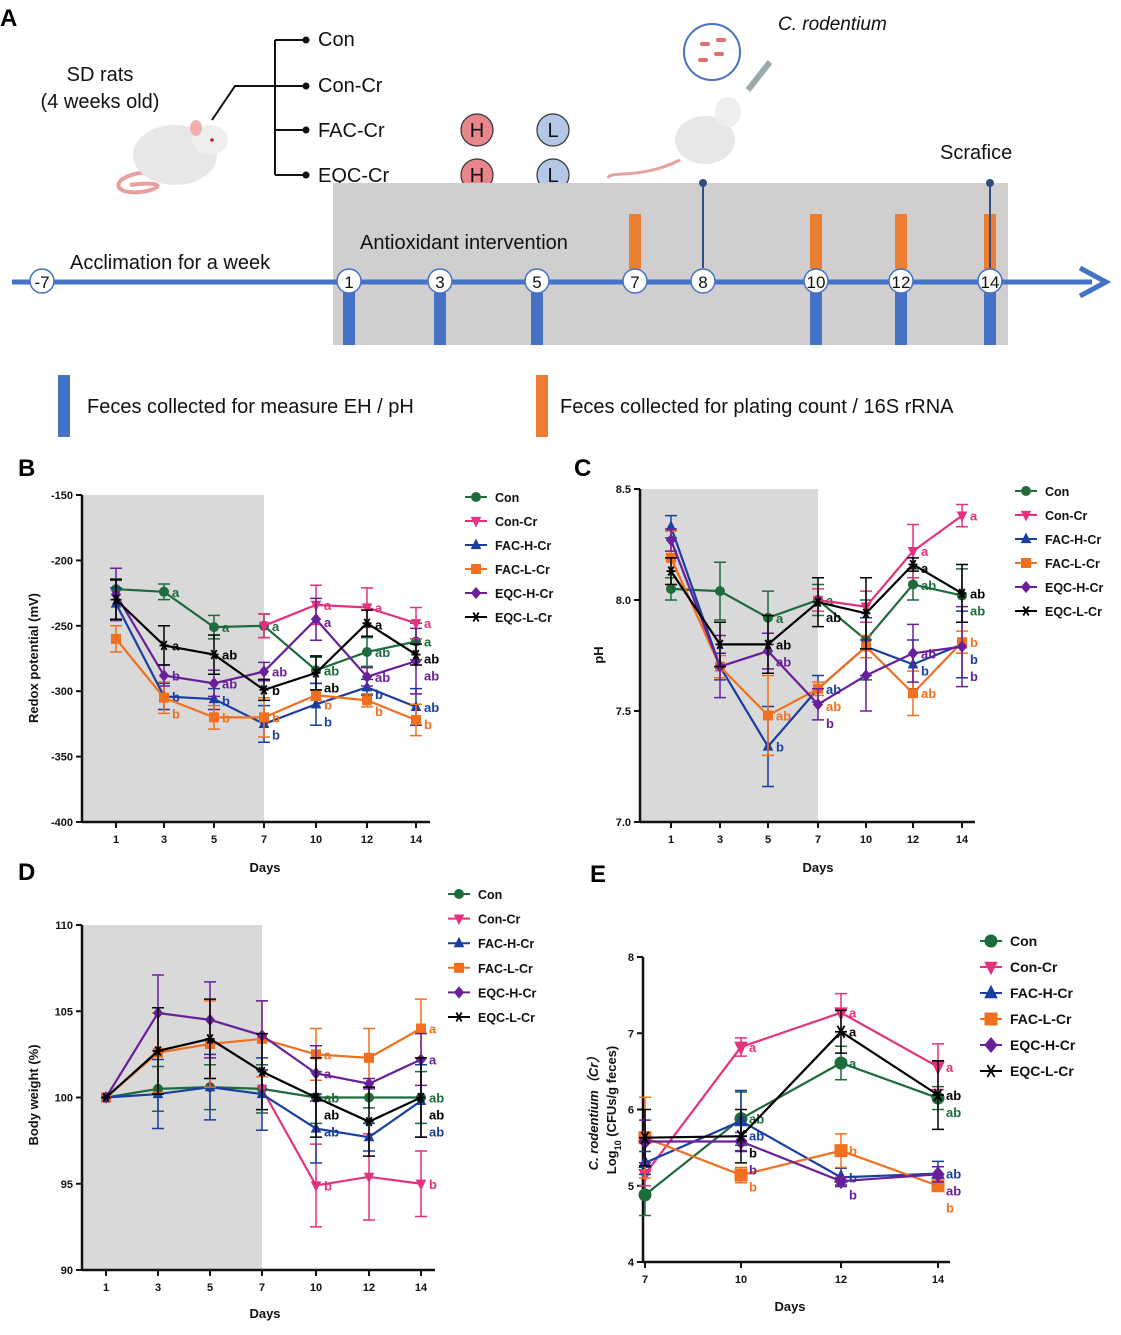  I want to click on series-eqc-h-cr: bb ab, so click(799, 1160).